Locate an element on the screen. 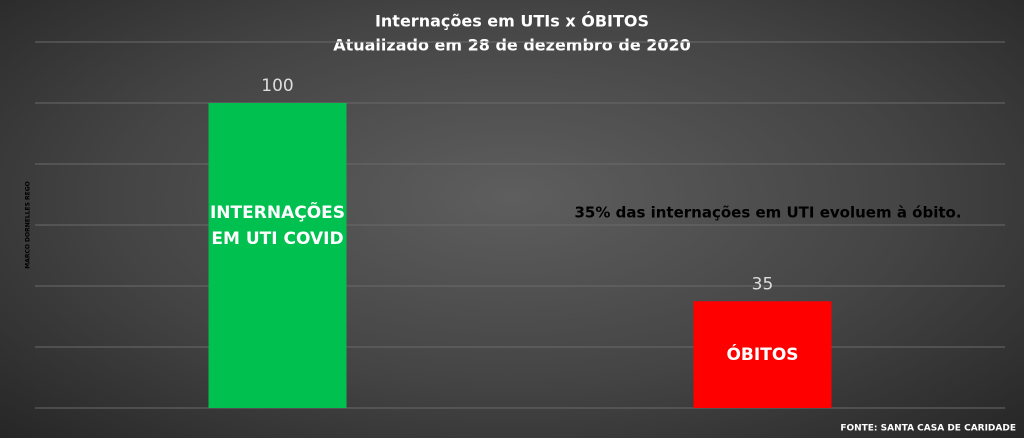 The height and width of the screenshot is (438, 1024). category-label: ÓBITOS is located at coordinates (762, 354).